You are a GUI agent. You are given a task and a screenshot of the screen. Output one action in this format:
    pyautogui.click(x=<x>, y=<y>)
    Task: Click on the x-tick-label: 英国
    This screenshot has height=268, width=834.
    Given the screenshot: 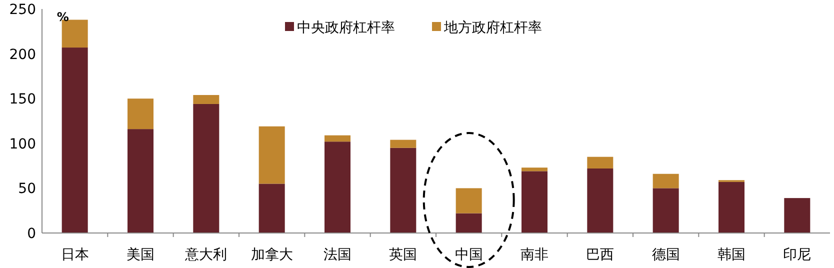 What is the action you would take?
    pyautogui.click(x=403, y=255)
    